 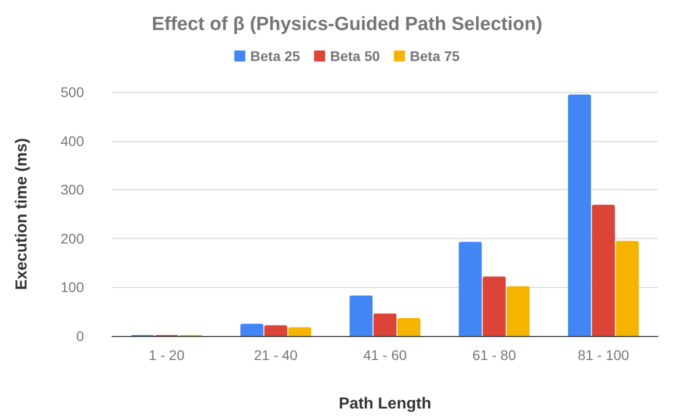 What do you see at coordinates (604, 355) in the screenshot?
I see `x-tick-label: 81 - 100` at bounding box center [604, 355].